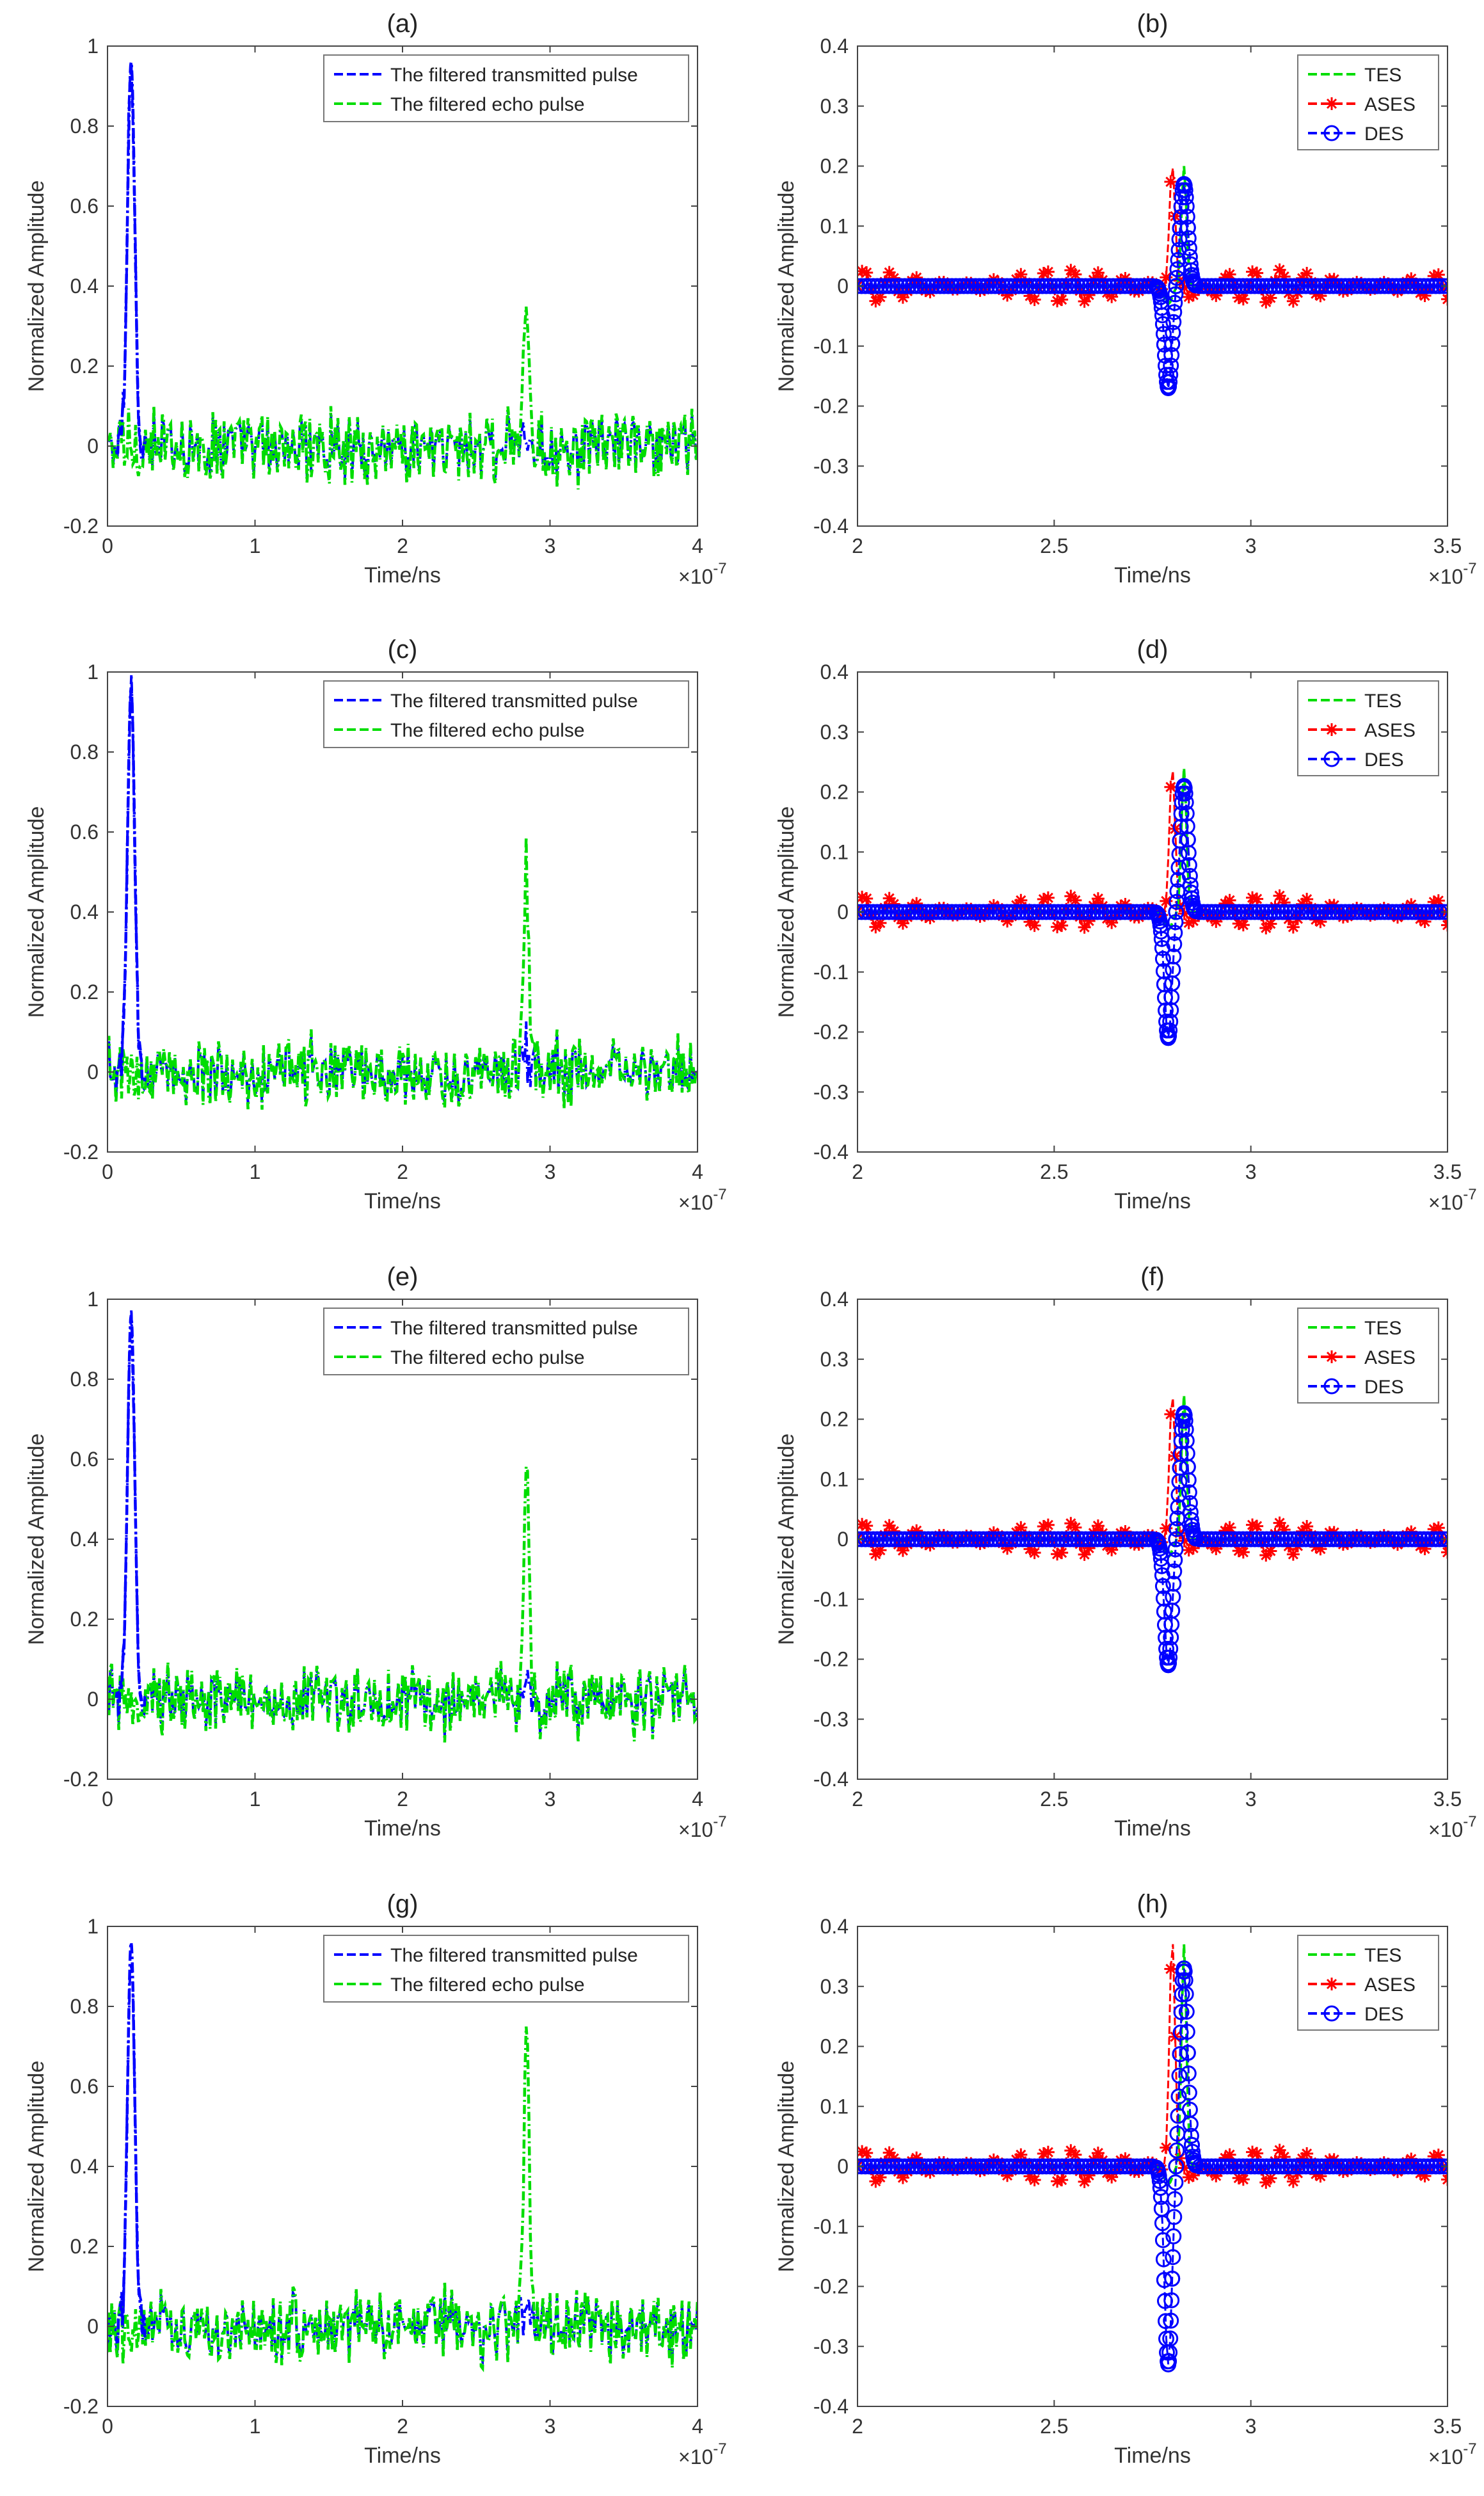  Describe the element at coordinates (403, 1604) in the screenshot. I see `series-echo-pulse` at that location.